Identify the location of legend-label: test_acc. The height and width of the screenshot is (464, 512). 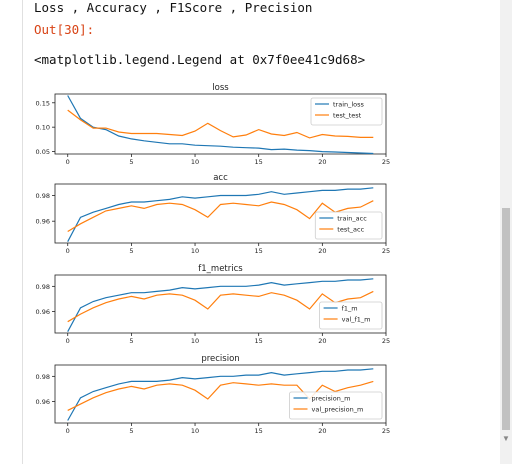
(350, 230).